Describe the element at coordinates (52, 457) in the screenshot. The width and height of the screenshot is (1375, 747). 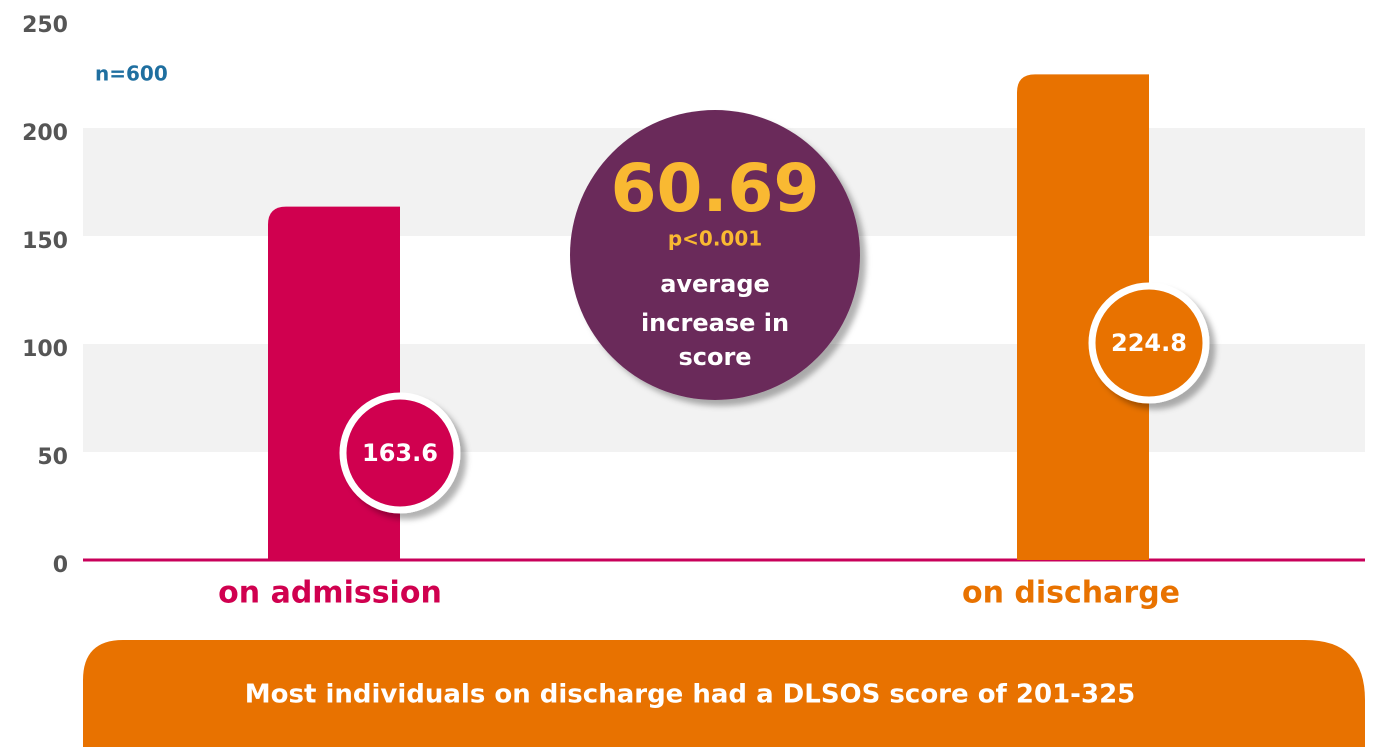
I see `y-tick-label: 50` at that location.